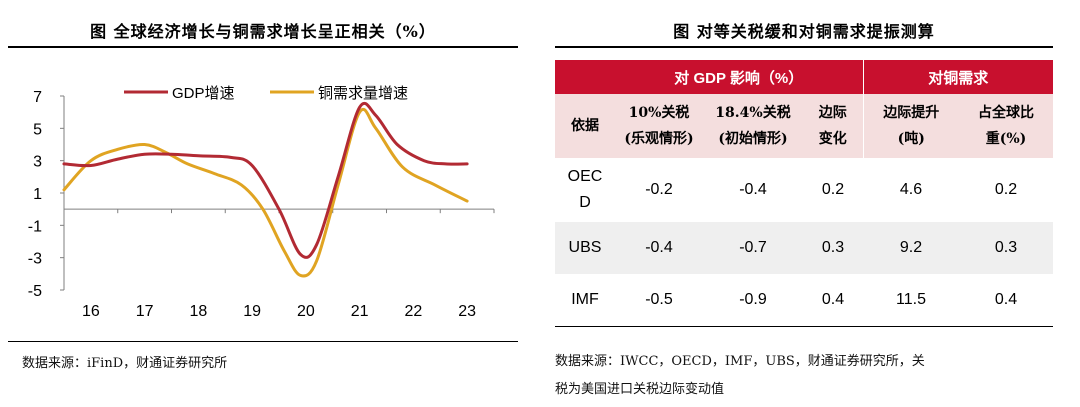 This screenshot has width=1080, height=407. I want to click on right-title-rule, so click(804, 47).